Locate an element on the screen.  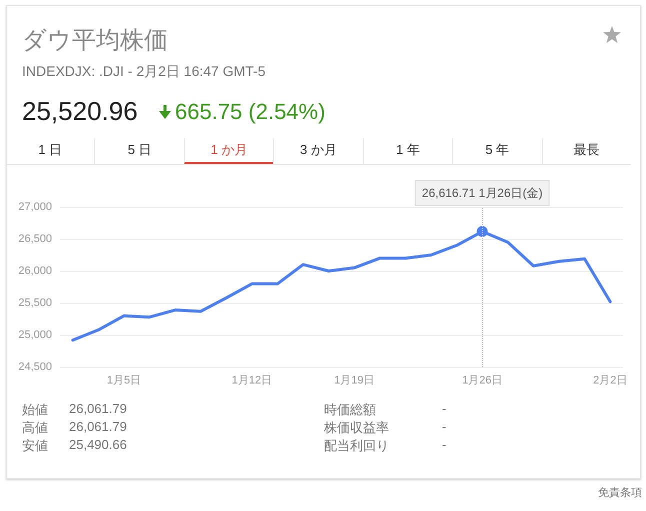
y-tick-label: 25,000 is located at coordinates (35, 335).